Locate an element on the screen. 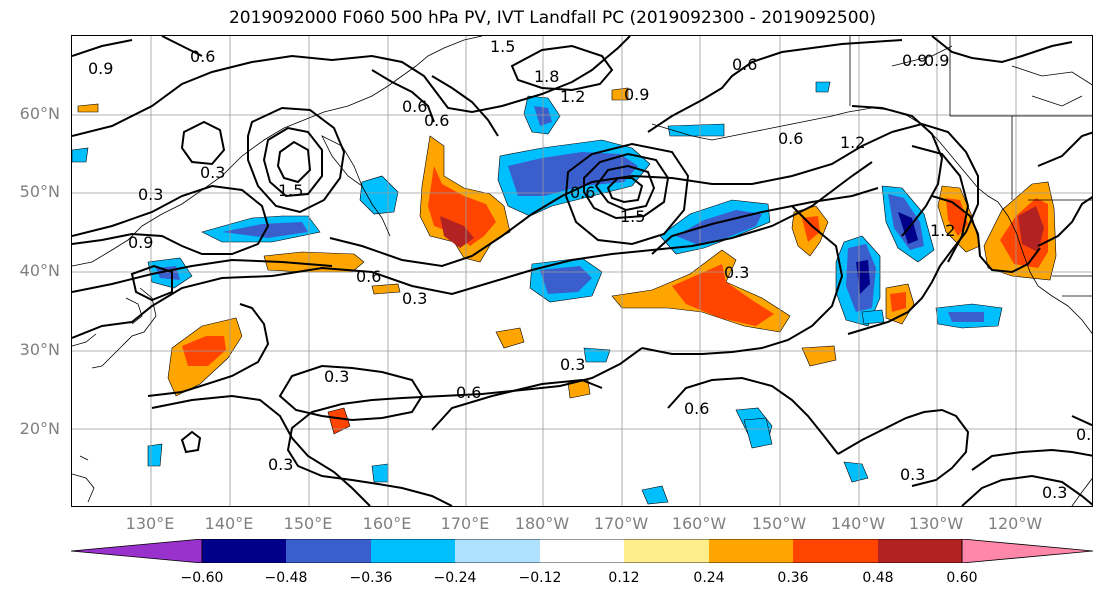 Image resolution: width=1105 pixels, height=601 pixels. colorbar-upper-extension is located at coordinates (1027, 551).